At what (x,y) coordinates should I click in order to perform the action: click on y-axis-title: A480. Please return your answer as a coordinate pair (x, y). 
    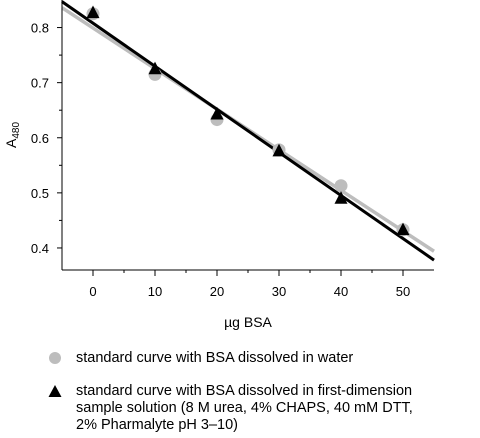
    Looking at the image, I should click on (12, 135).